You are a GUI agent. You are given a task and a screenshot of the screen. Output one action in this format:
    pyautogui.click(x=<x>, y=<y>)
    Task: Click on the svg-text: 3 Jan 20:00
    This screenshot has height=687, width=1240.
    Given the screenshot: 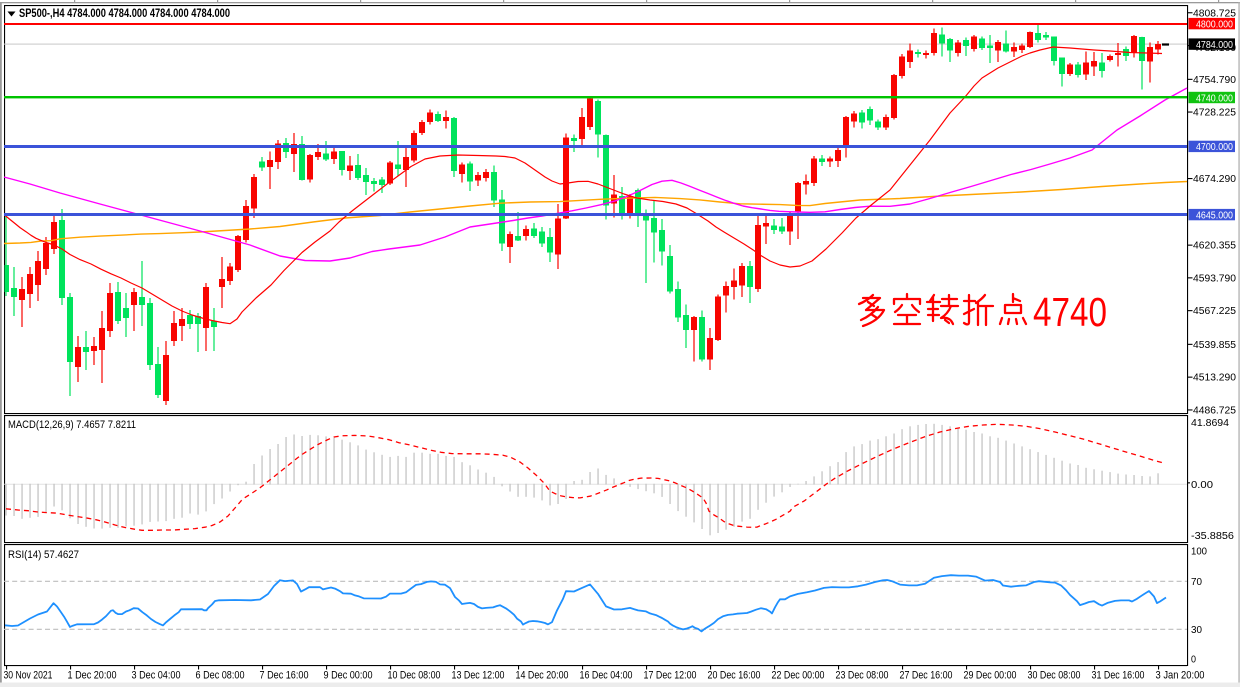 What is the action you would take?
    pyautogui.click(x=1180, y=676)
    